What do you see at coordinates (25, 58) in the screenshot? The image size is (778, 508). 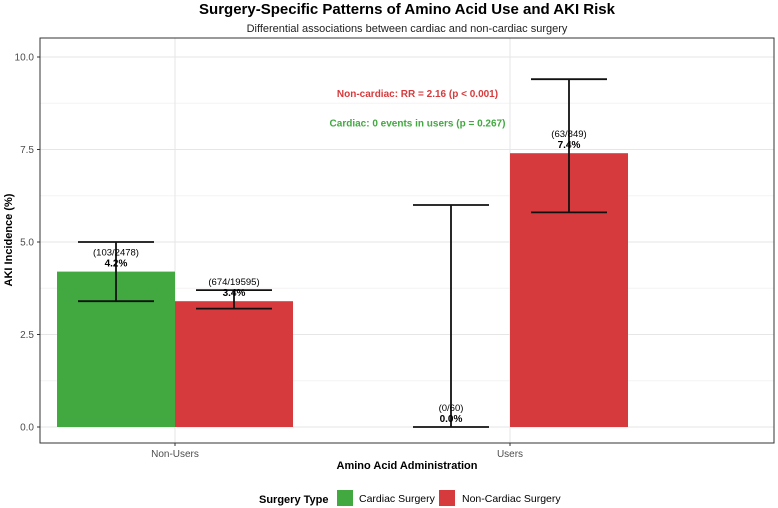 I see `y-tick-label: 10.0` at bounding box center [25, 58].